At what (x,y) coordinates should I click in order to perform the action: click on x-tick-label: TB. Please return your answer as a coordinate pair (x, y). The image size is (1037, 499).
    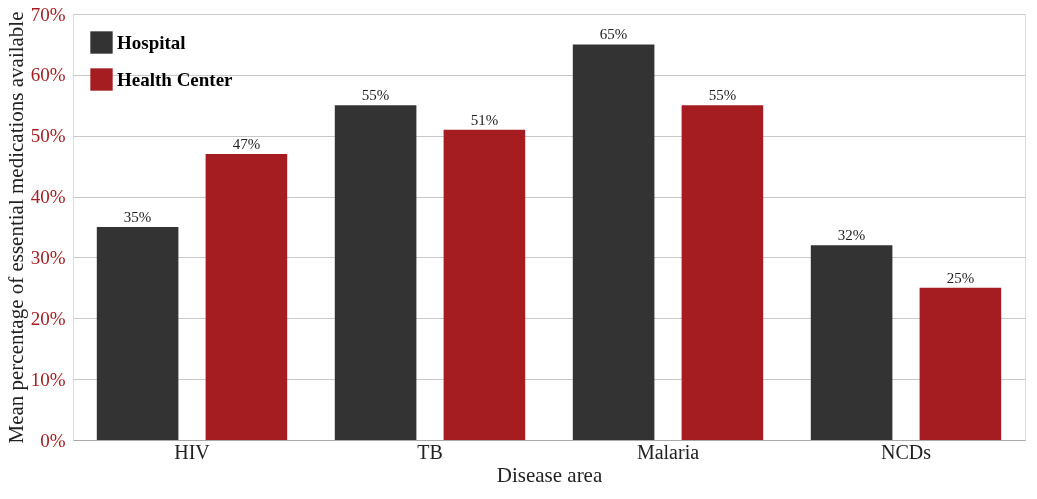
    Looking at the image, I should click on (430, 451).